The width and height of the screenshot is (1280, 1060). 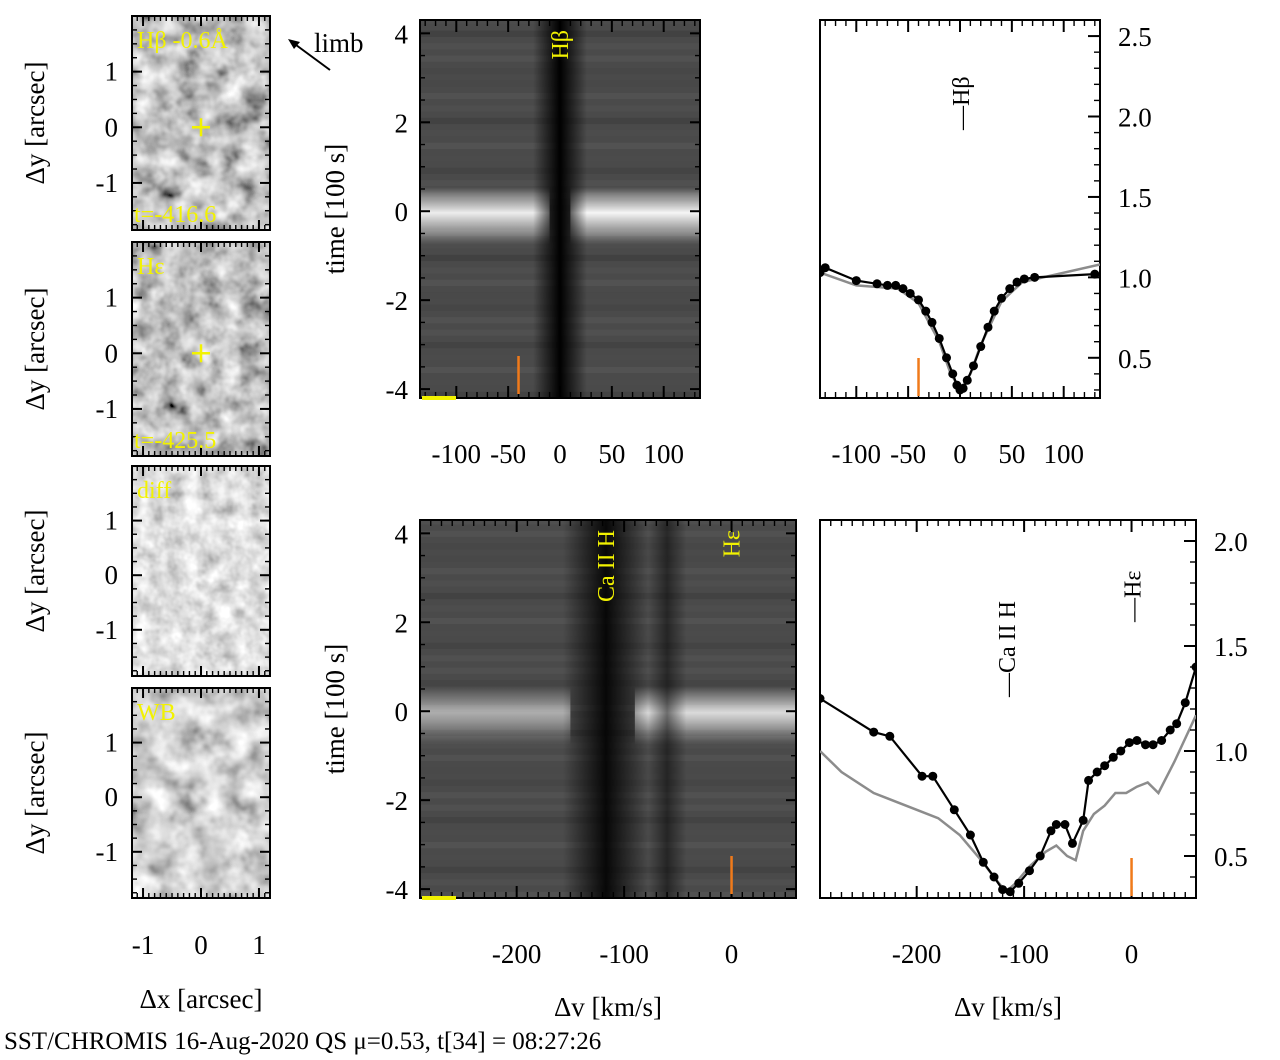 What do you see at coordinates (294, 44) in the screenshot?
I see `limb-arrow-head` at bounding box center [294, 44].